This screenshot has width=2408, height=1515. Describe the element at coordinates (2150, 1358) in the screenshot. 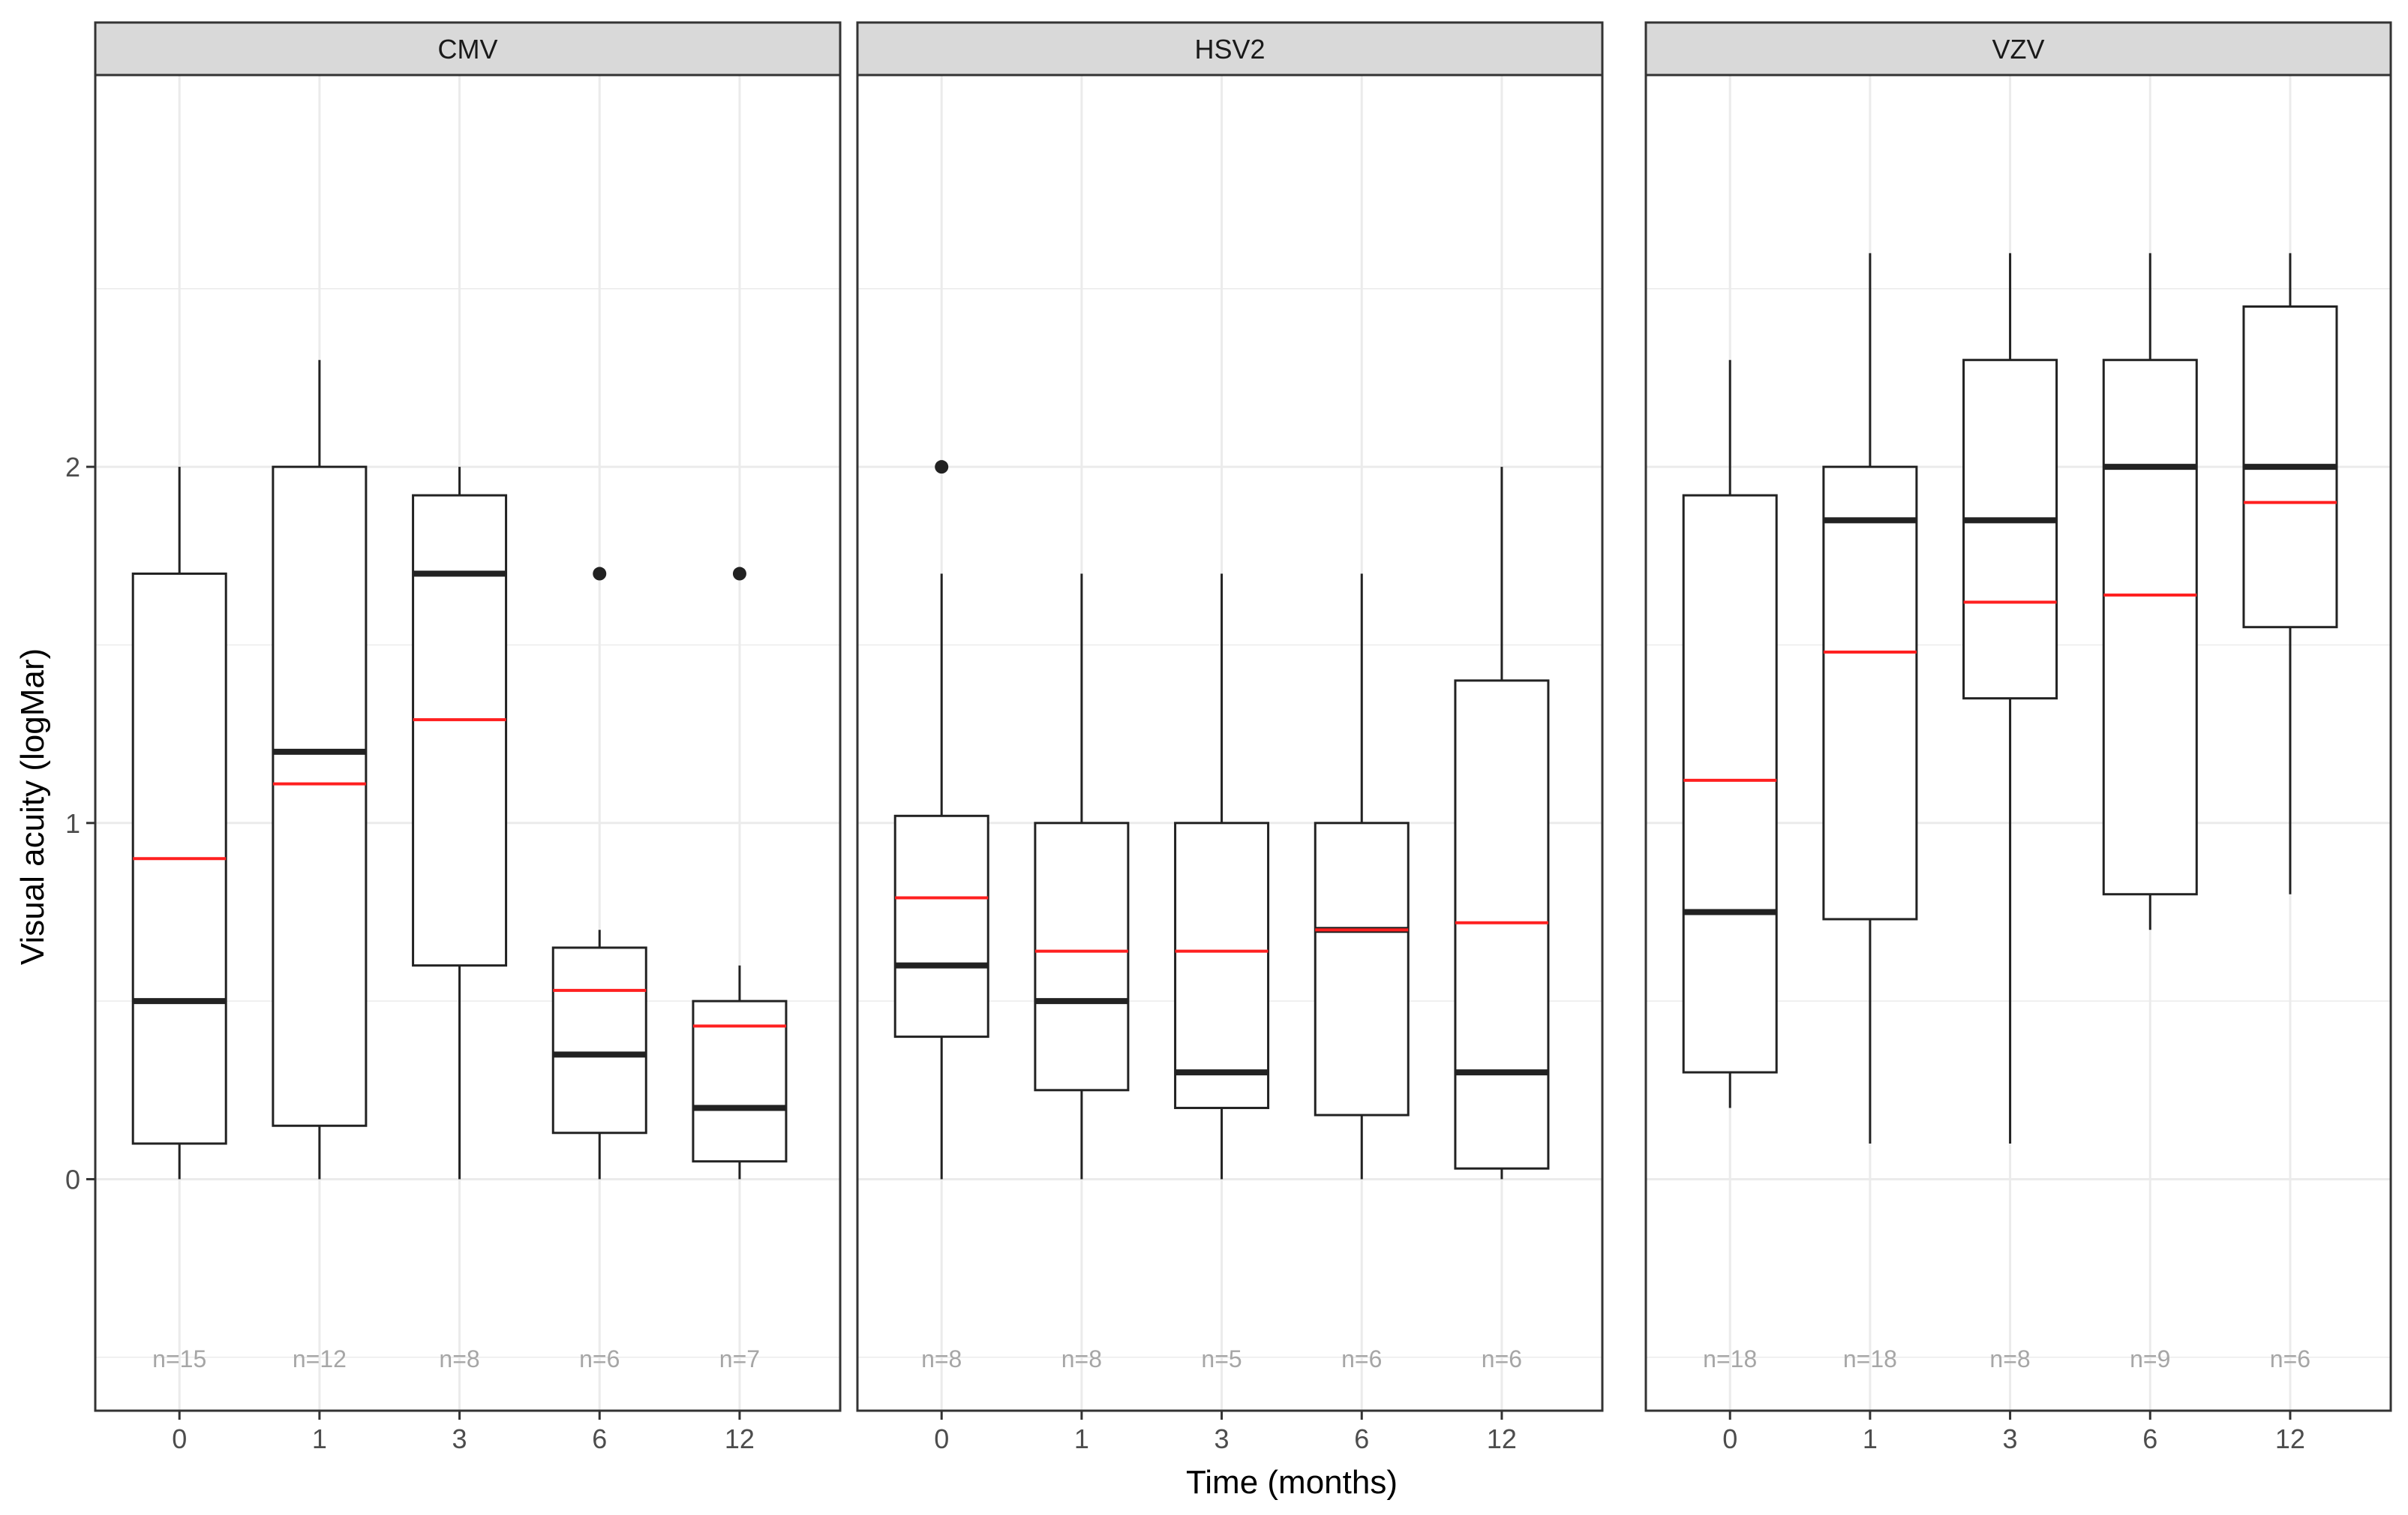

I see `sample-size-label: n=9` at that location.